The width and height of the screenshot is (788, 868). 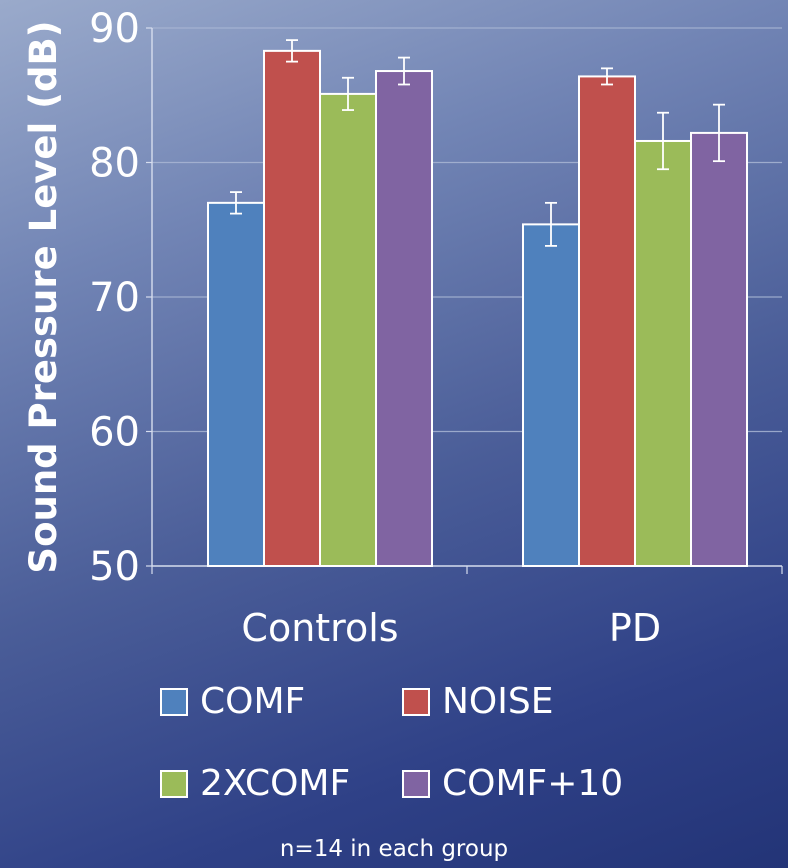 What do you see at coordinates (635, 628) in the screenshot?
I see `x-category-label-pd: PD` at bounding box center [635, 628].